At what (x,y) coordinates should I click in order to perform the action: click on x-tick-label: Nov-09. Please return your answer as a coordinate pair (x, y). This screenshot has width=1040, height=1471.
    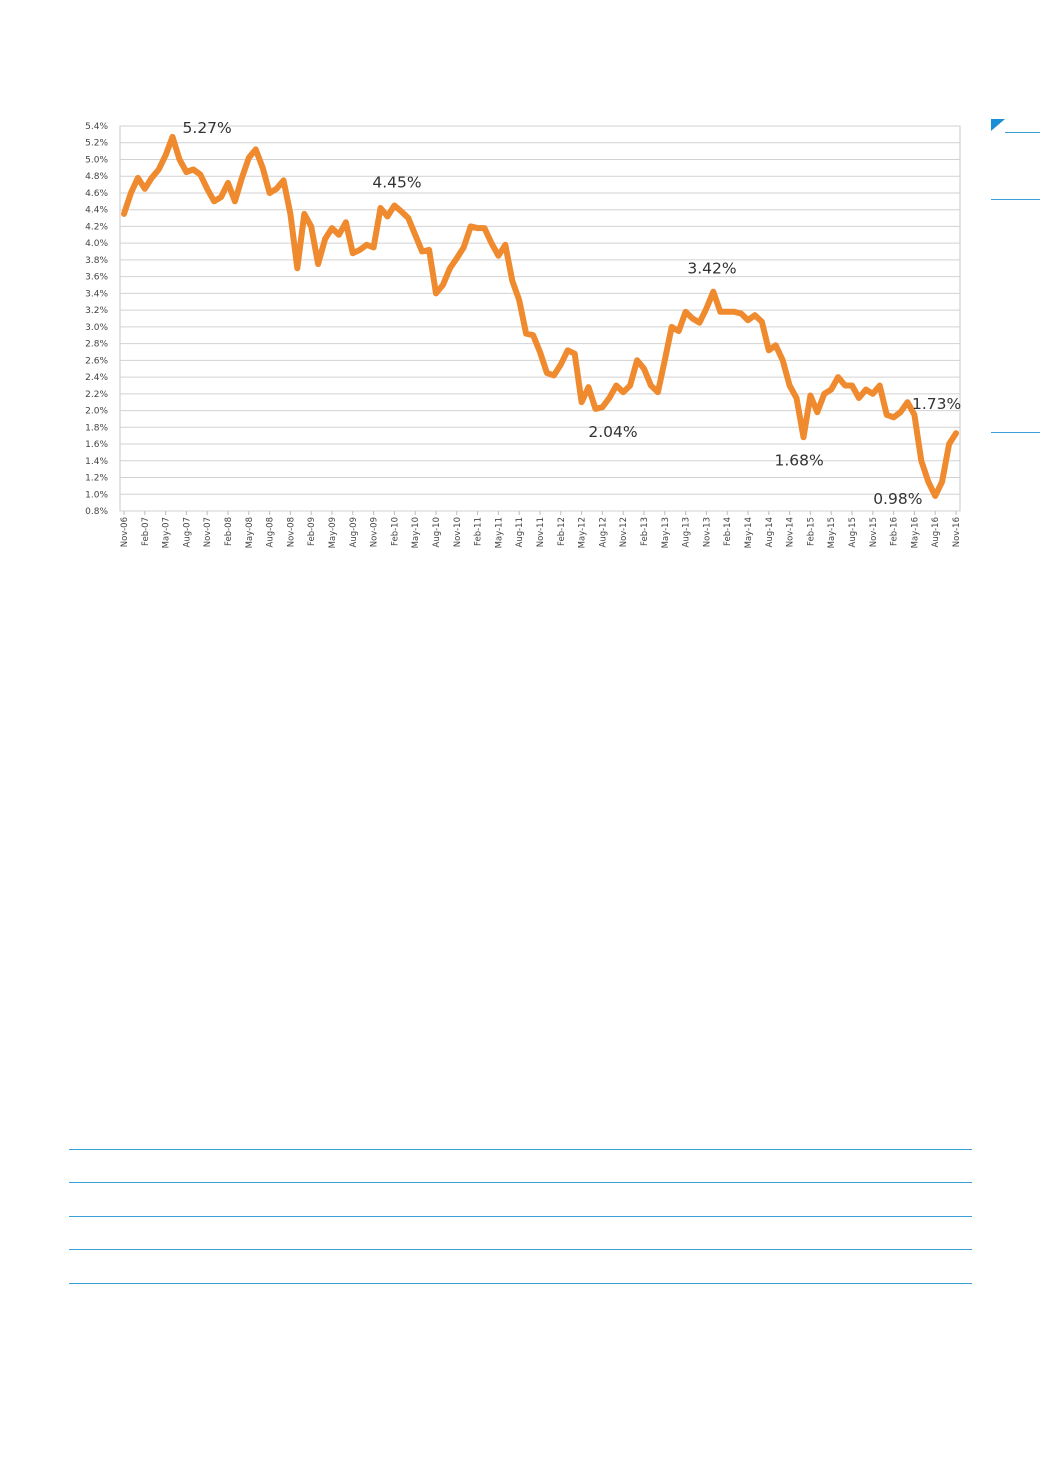
    Looking at the image, I should click on (375, 532).